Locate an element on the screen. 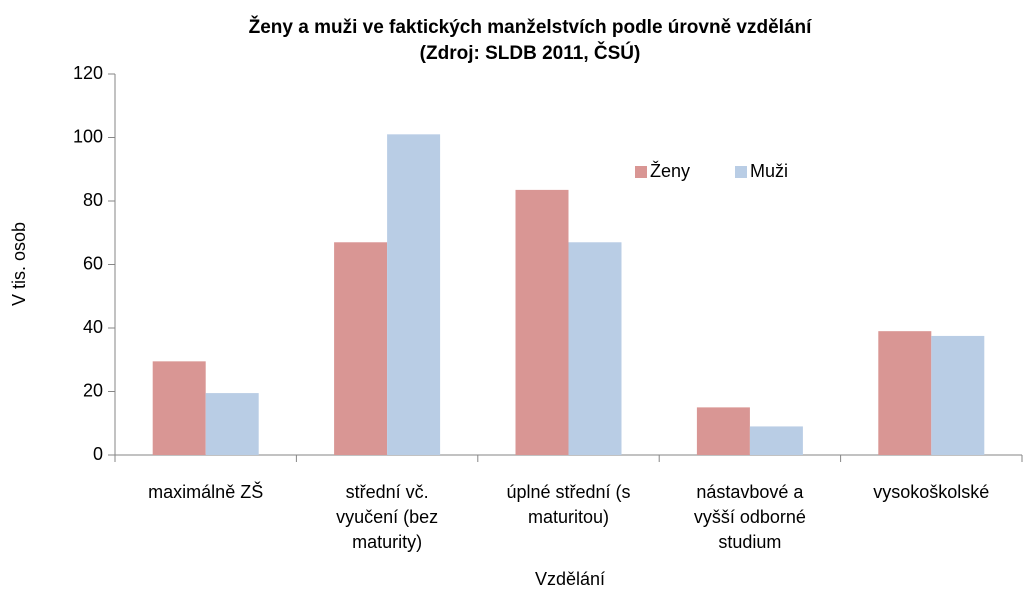 This screenshot has height=598, width=1024. x-tick-label: vysokoškolské is located at coordinates (931, 492).